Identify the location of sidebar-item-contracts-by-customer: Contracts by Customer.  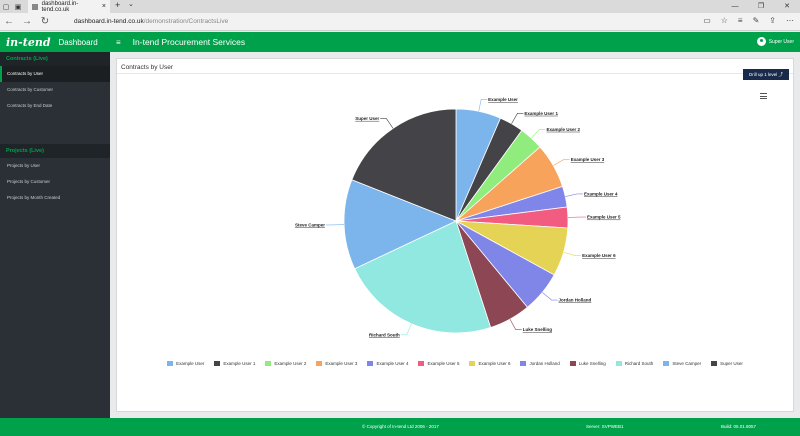
(30, 89).